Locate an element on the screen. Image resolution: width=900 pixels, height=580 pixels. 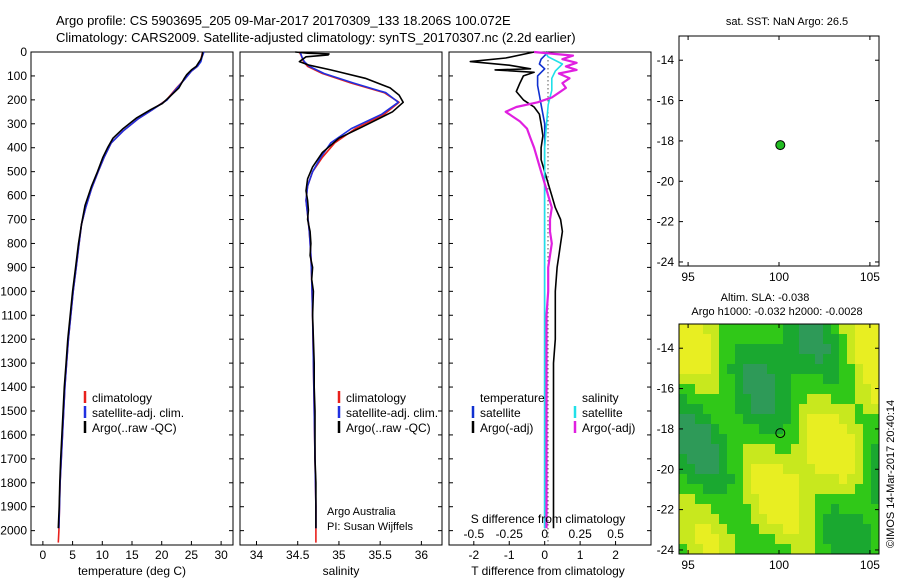
depth-tick-label: 900 is located at coordinates (17, 267).